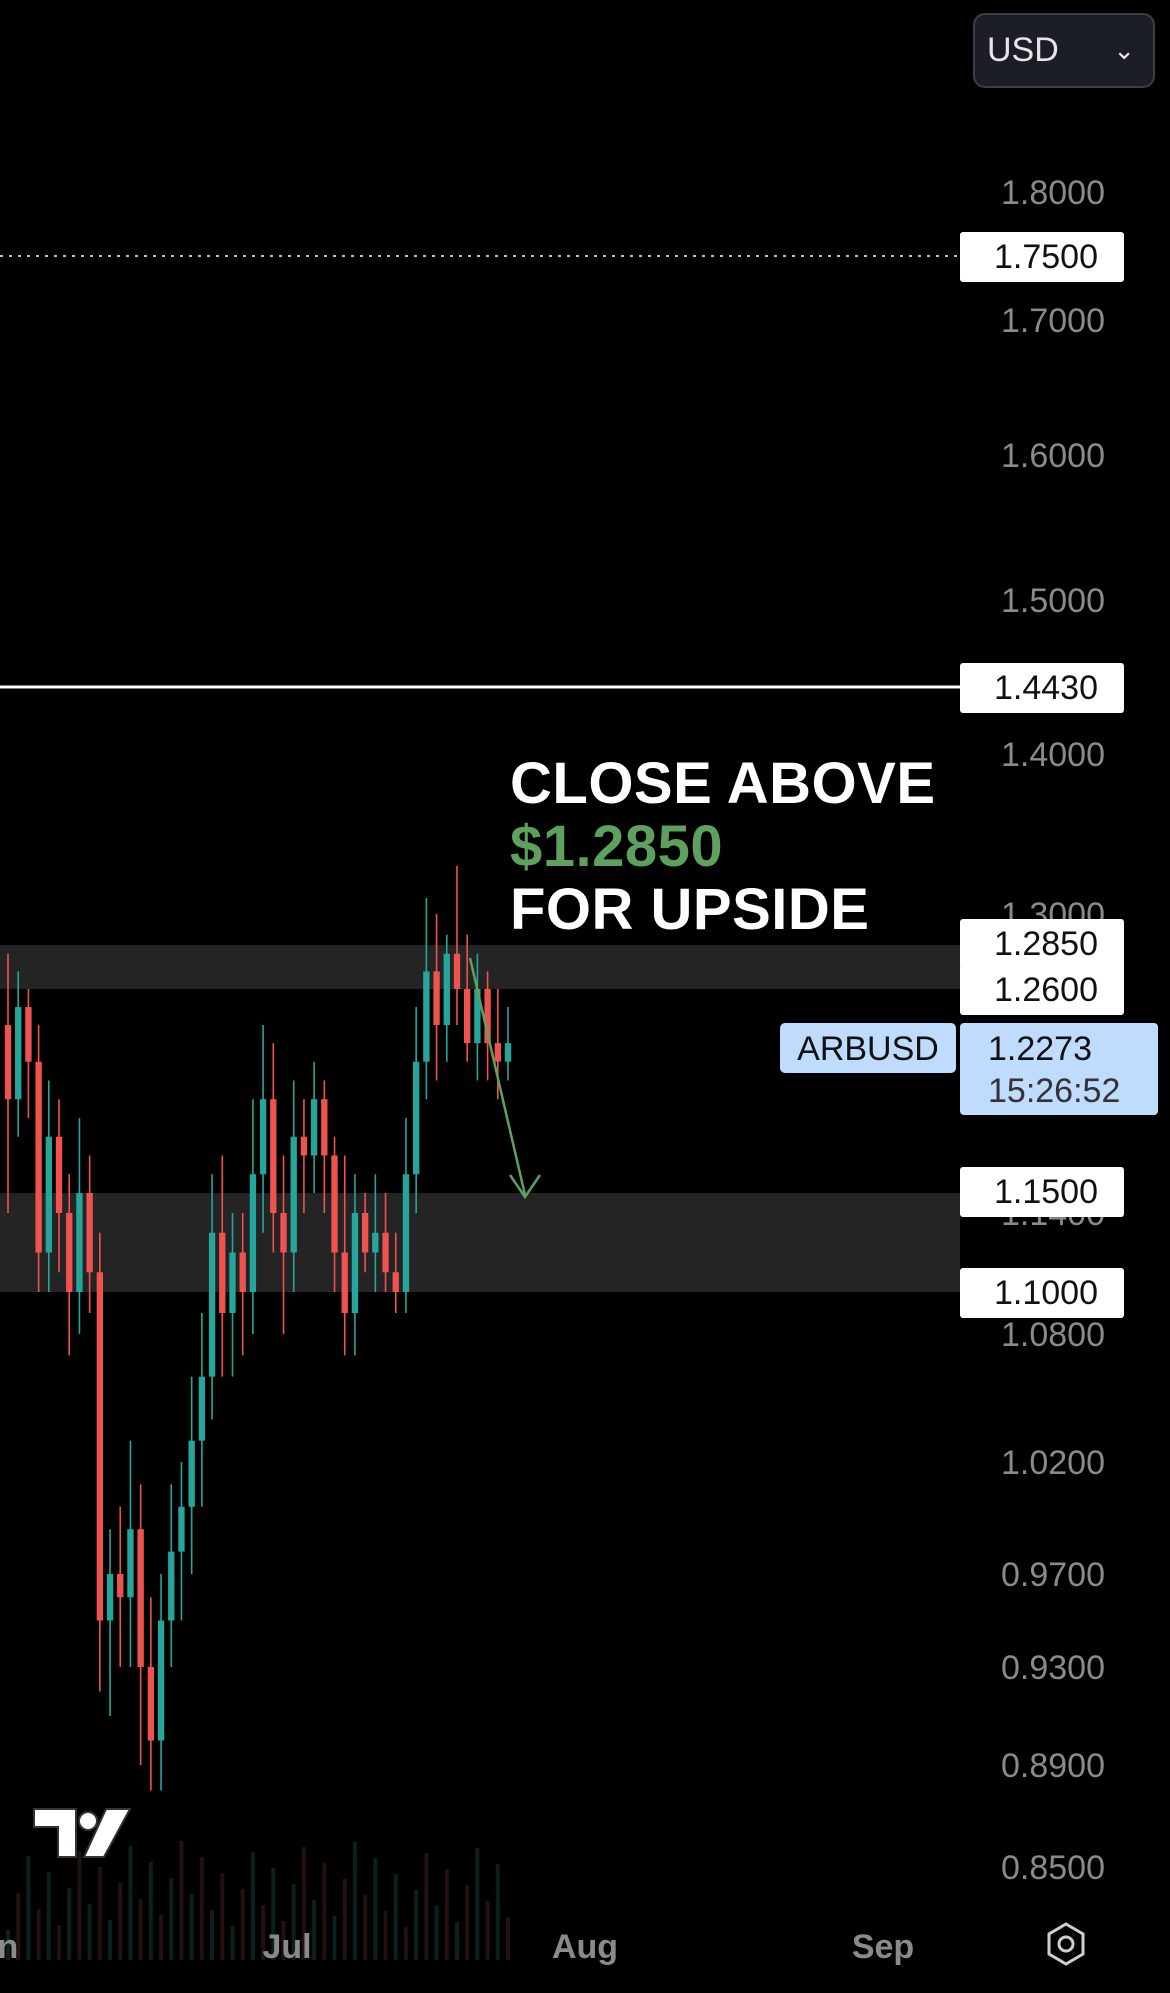 The height and width of the screenshot is (1993, 1170). What do you see at coordinates (1023, 50) in the screenshot?
I see `currency-label: USD` at bounding box center [1023, 50].